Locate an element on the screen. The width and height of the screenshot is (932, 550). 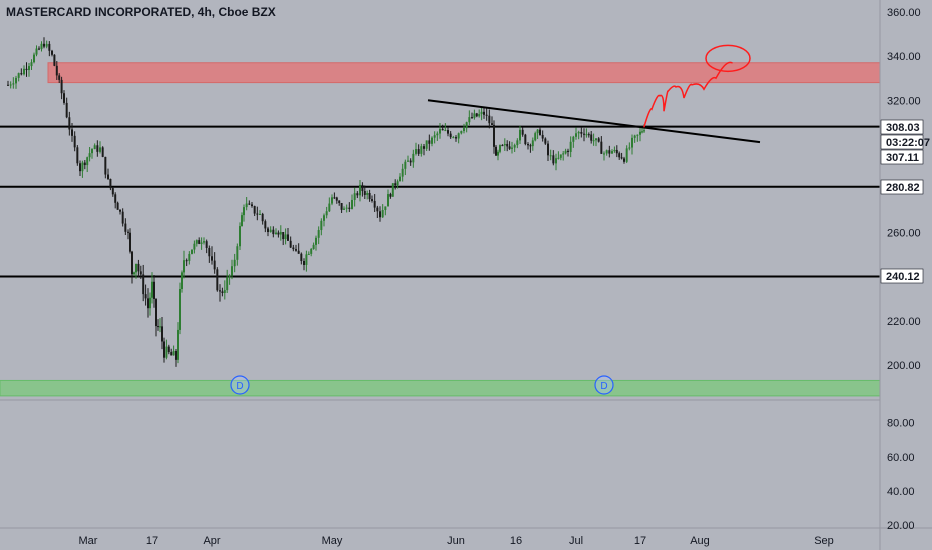
time-axis-label: Apr is located at coordinates (211, 541).